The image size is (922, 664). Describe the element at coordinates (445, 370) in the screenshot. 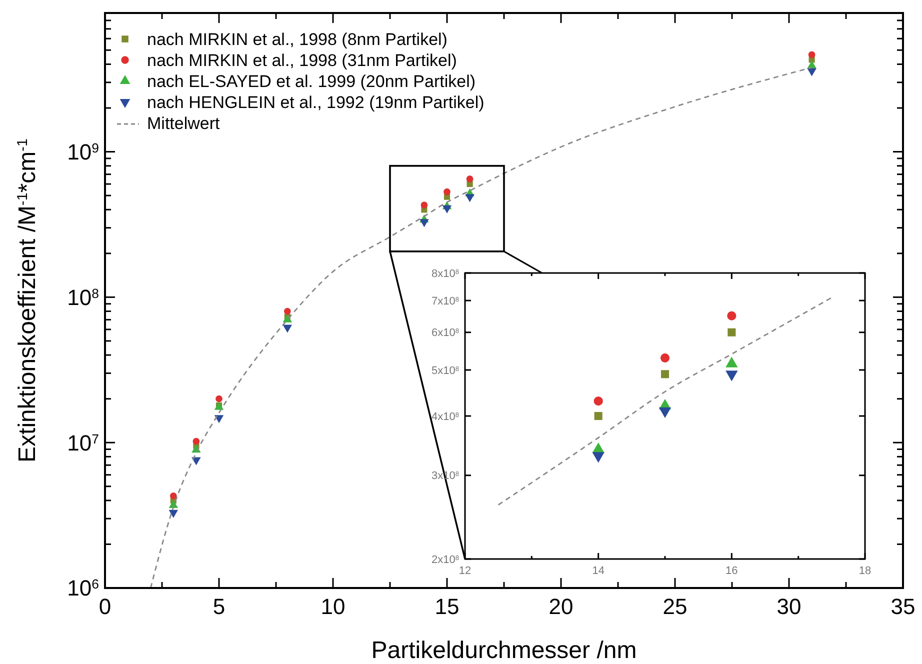

I see `y-tick-label: 5x10$^{8}$` at that location.